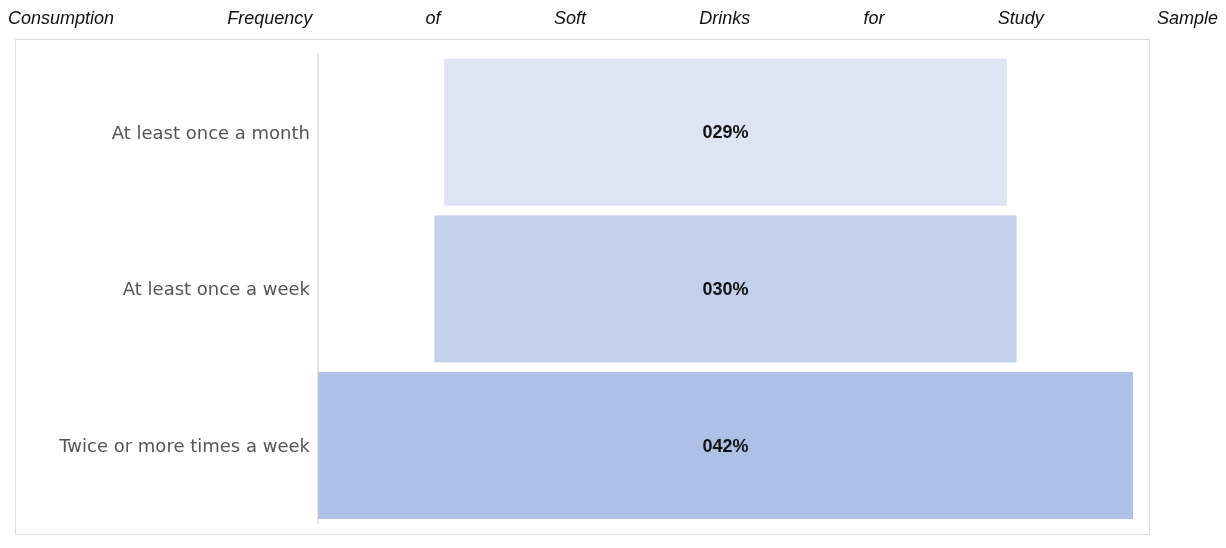  I want to click on category-label: Twice or more times a week, so click(184, 446).